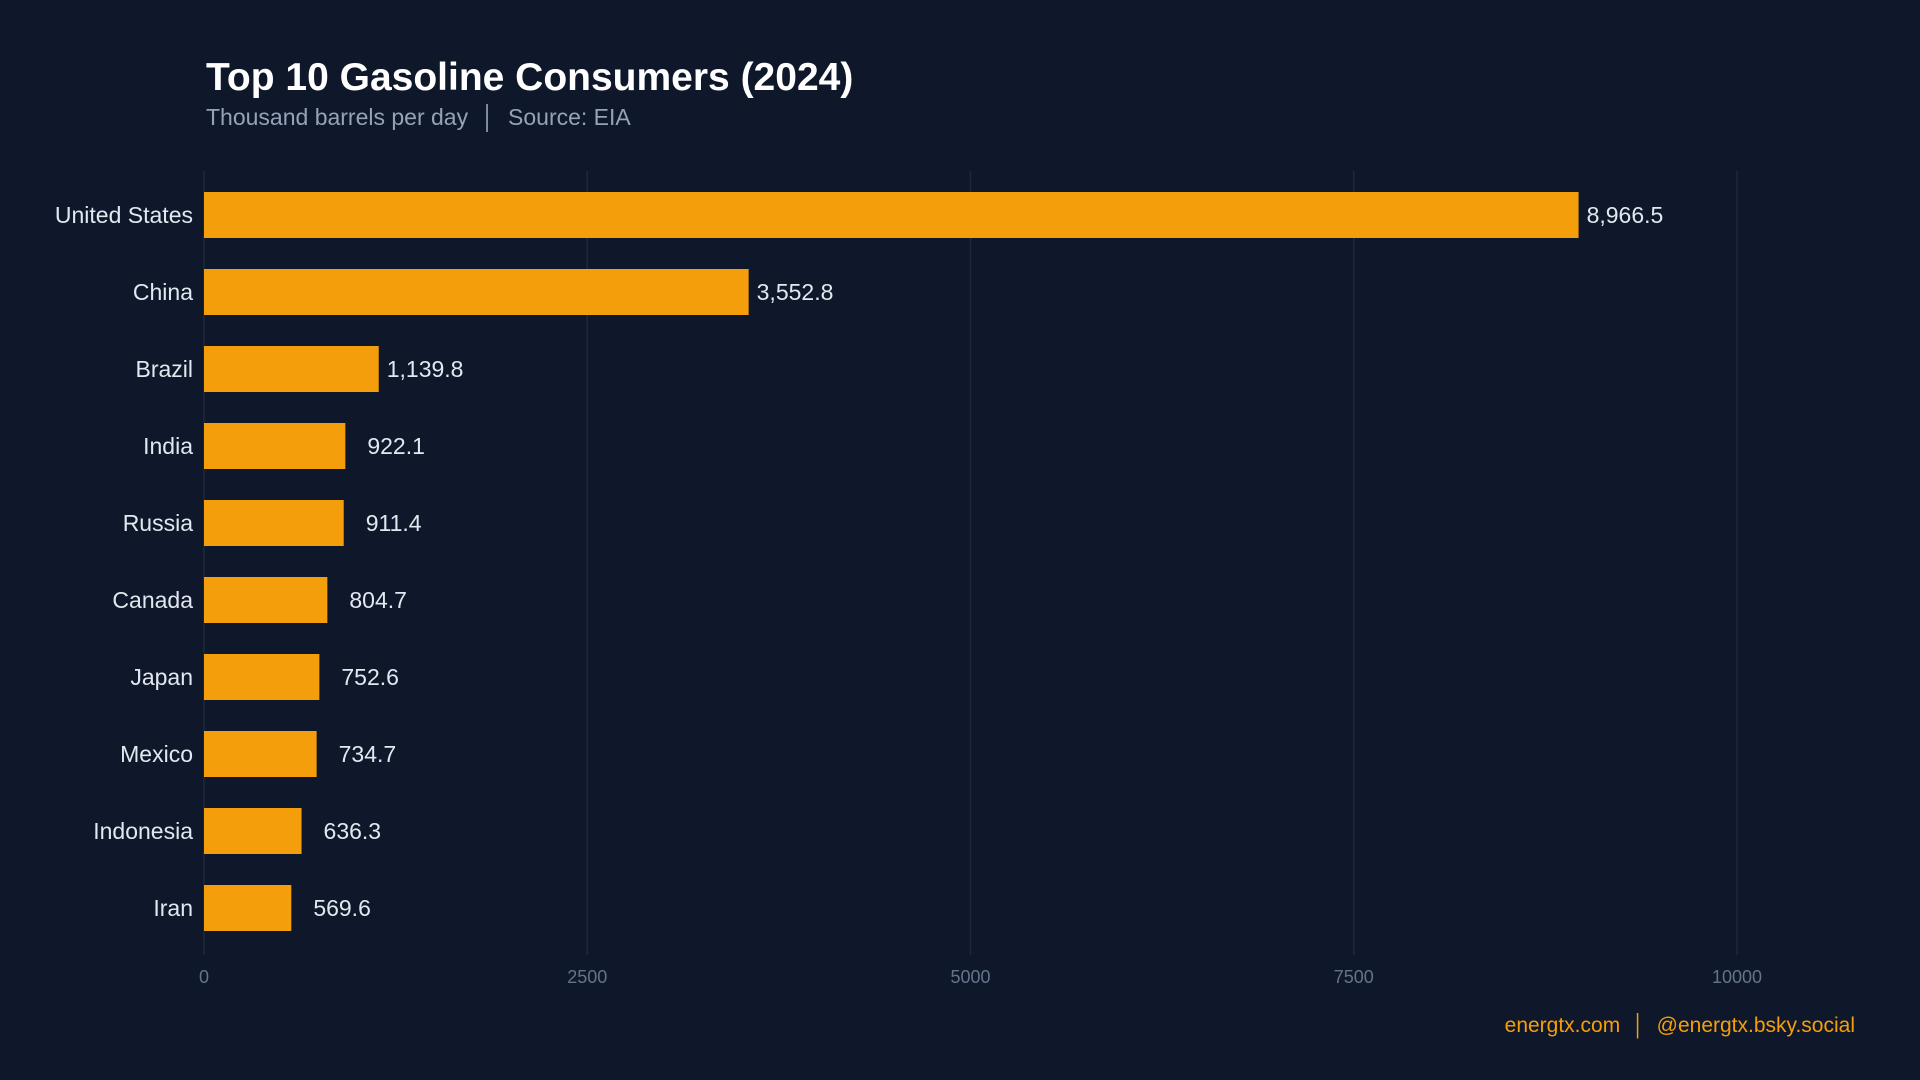 The image size is (1920, 1080). I want to click on data-label: 1,139.8, so click(425, 369).